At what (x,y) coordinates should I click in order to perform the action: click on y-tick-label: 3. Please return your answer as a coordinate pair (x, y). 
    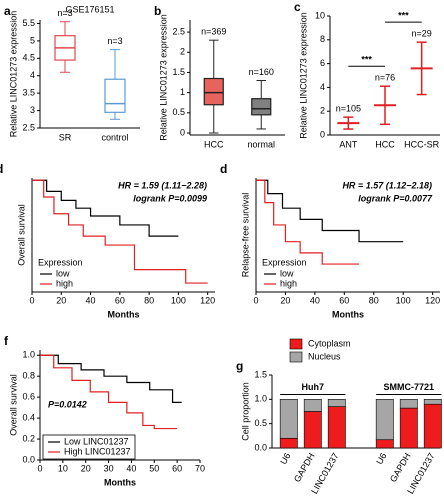
    Looking at the image, I should click on (32, 110).